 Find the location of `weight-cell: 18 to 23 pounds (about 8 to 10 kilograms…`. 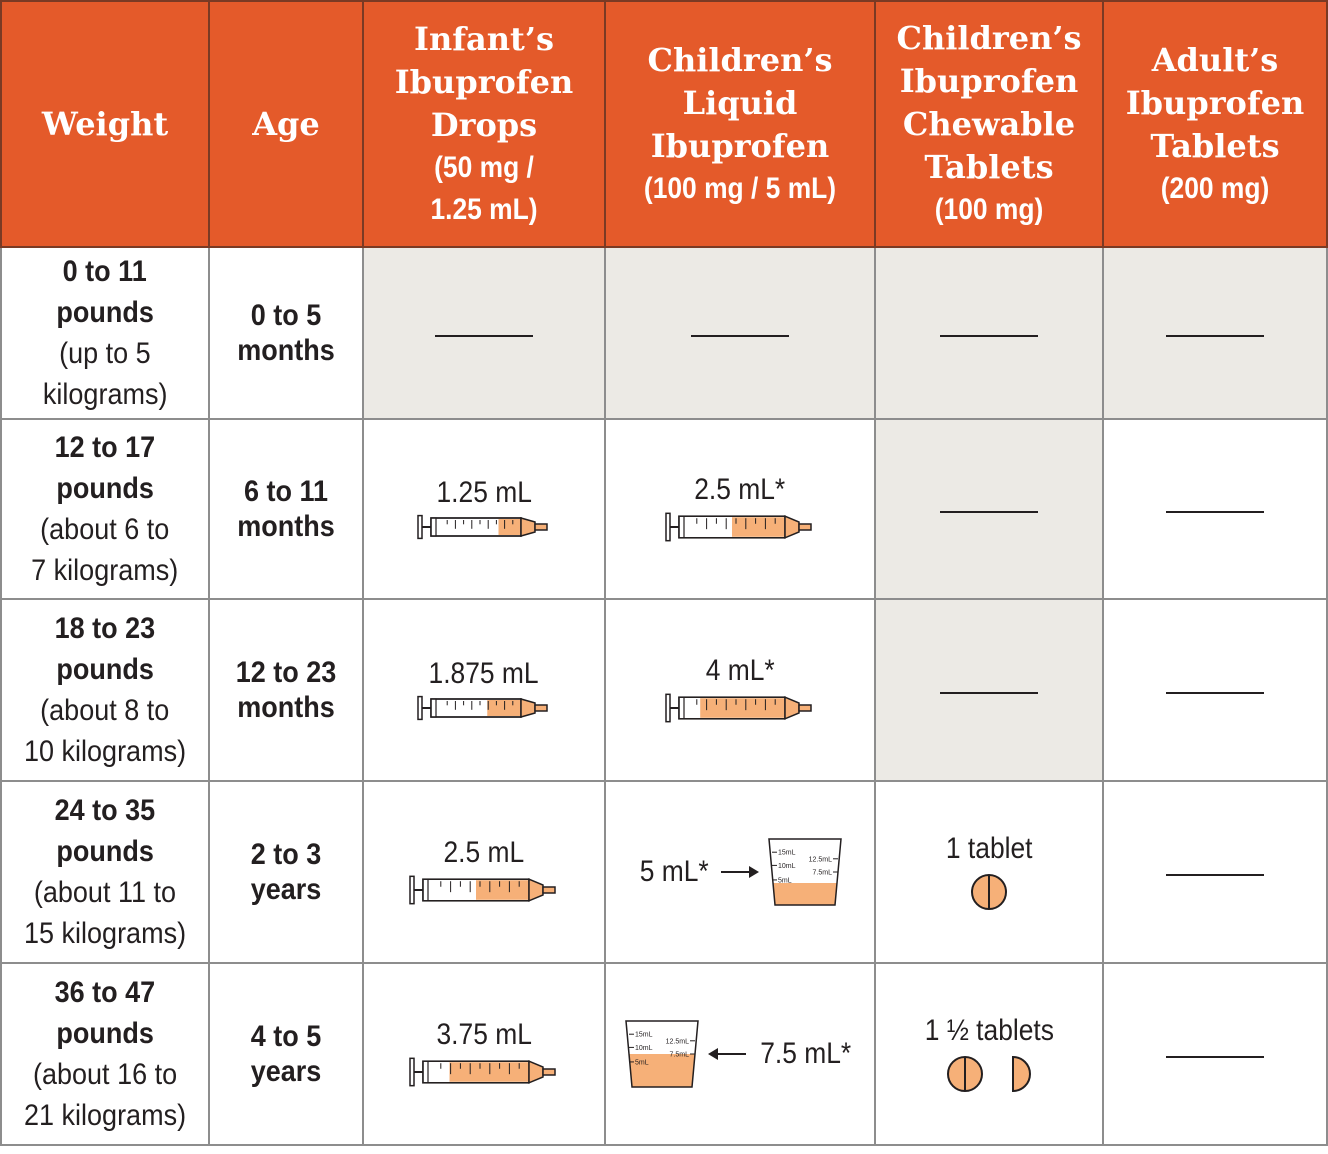

weight-cell: 18 to 23 pounds (about 8 to 10 kilograms… is located at coordinates (105, 690).